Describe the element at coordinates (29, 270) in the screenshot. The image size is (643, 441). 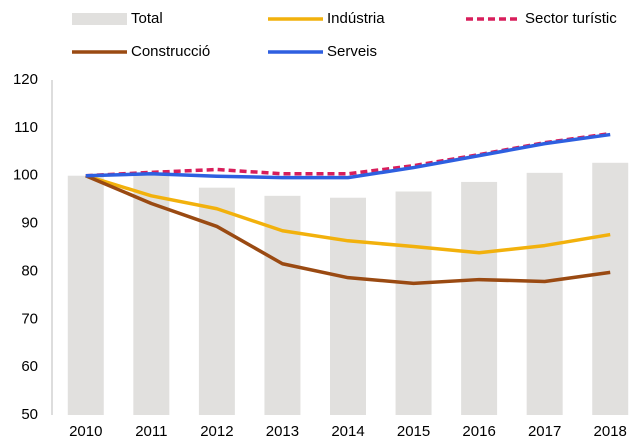
I see `y-tick-label: 80` at that location.